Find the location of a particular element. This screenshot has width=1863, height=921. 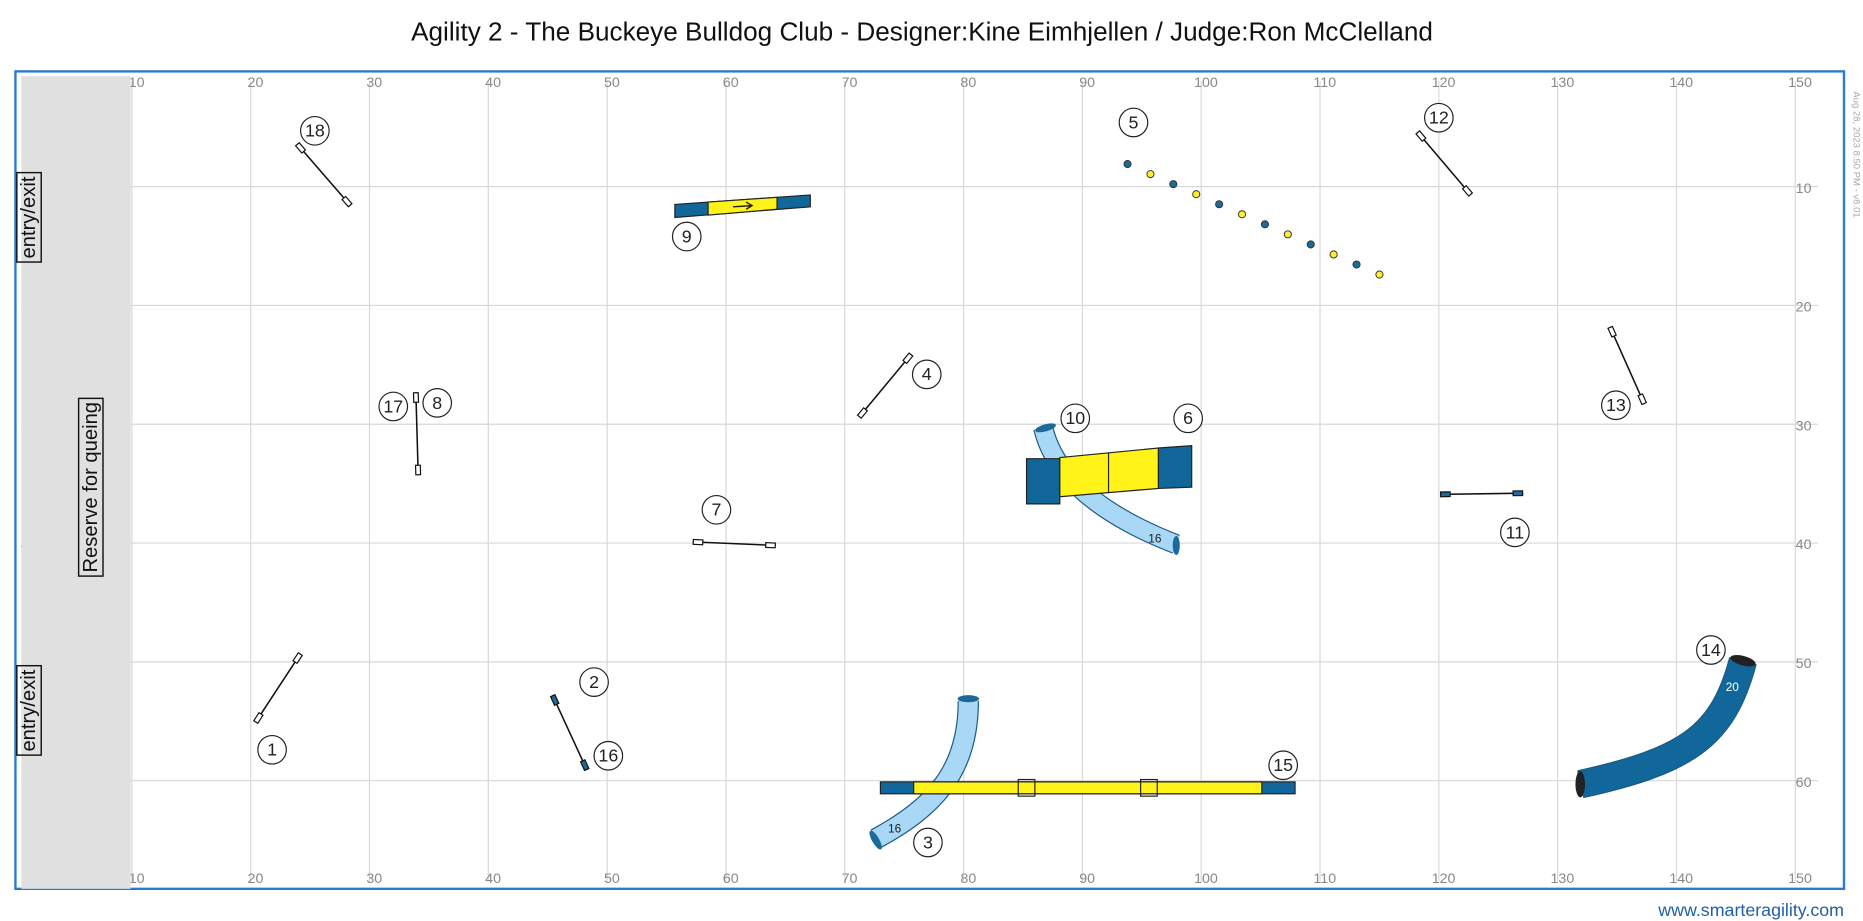

dogwalk-yellow is located at coordinates (1088, 788).